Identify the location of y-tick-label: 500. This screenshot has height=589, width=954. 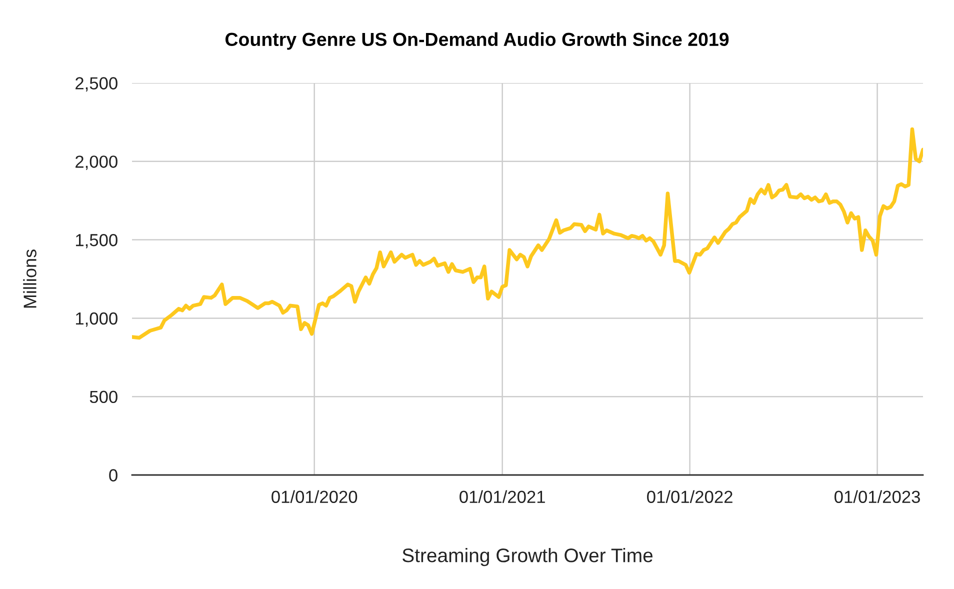
(104, 397).